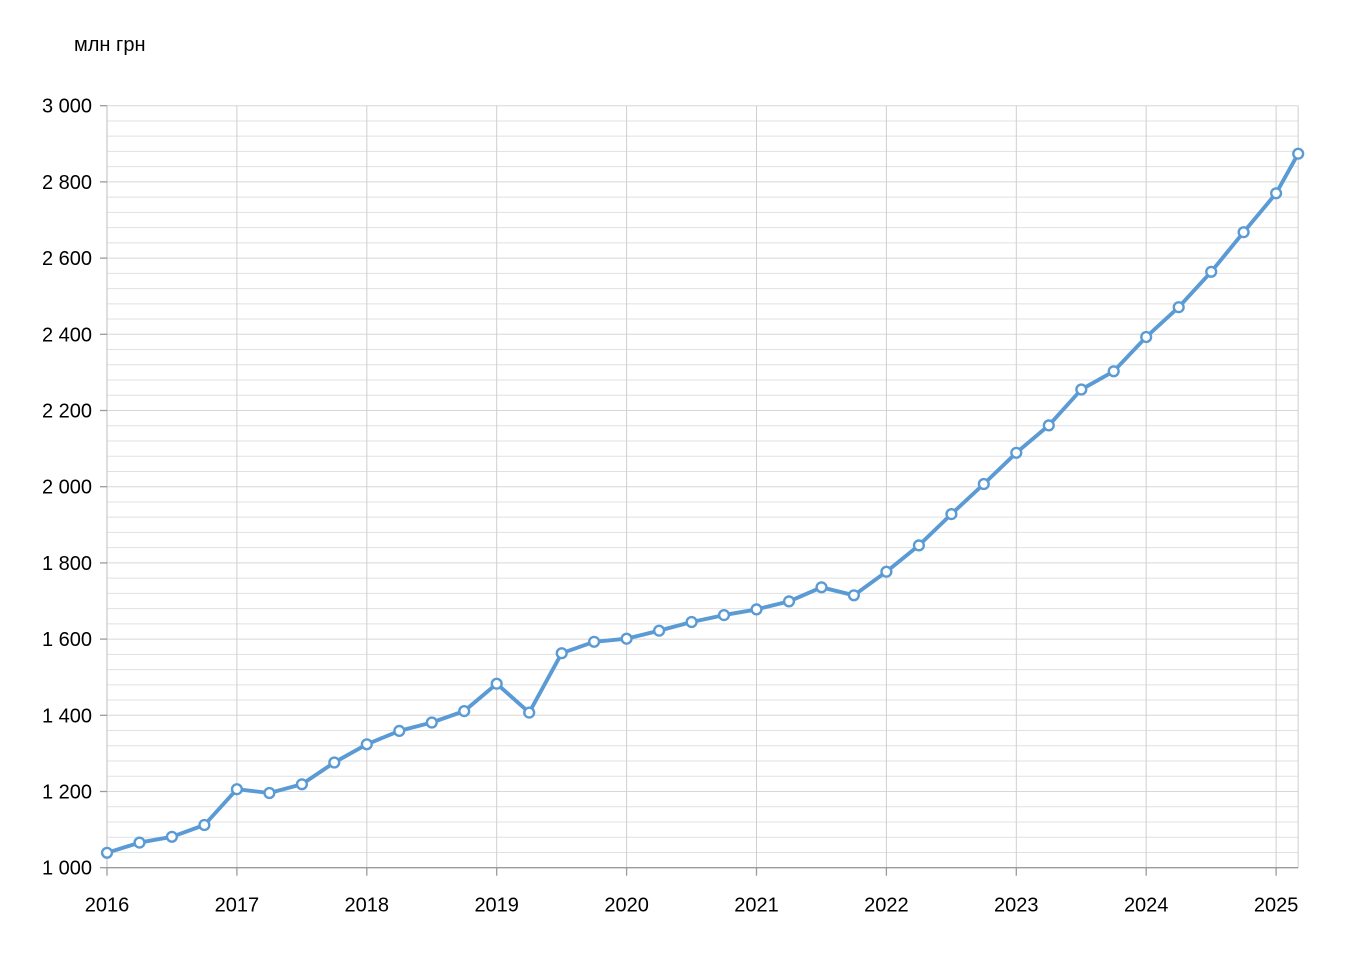 The image size is (1366, 974). I want to click on y-tick-label: 1 800, so click(67, 564).